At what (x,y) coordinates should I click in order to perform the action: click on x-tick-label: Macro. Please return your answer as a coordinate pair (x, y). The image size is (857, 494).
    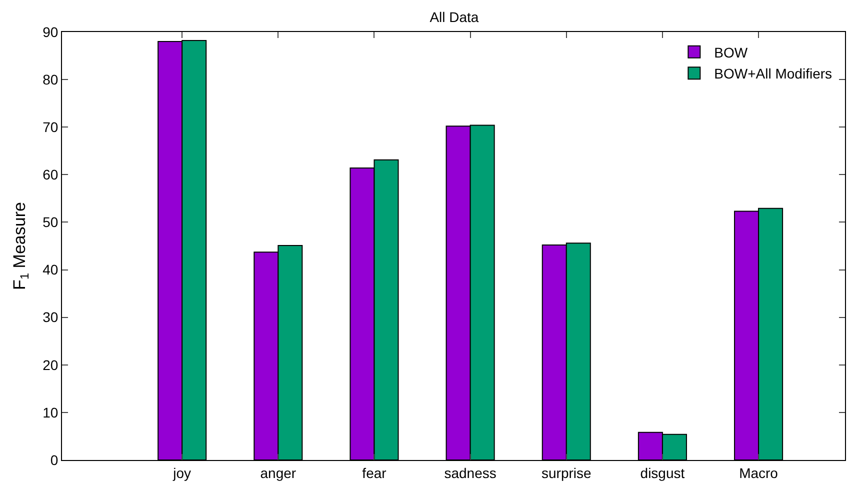
    Looking at the image, I should click on (758, 472).